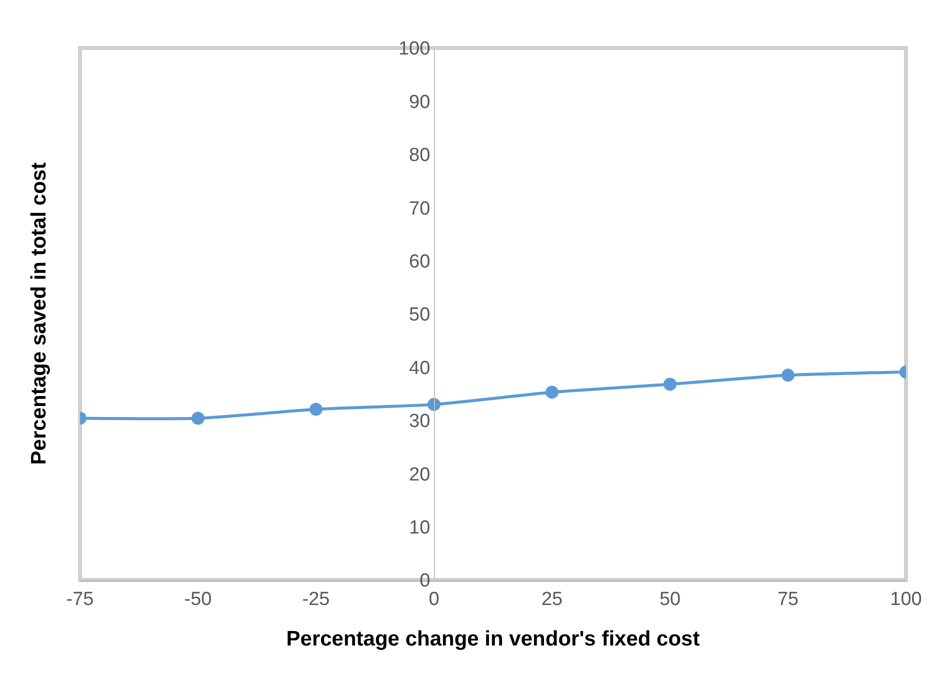  What do you see at coordinates (419, 368) in the screenshot?
I see `y-tick-label: 40` at bounding box center [419, 368].